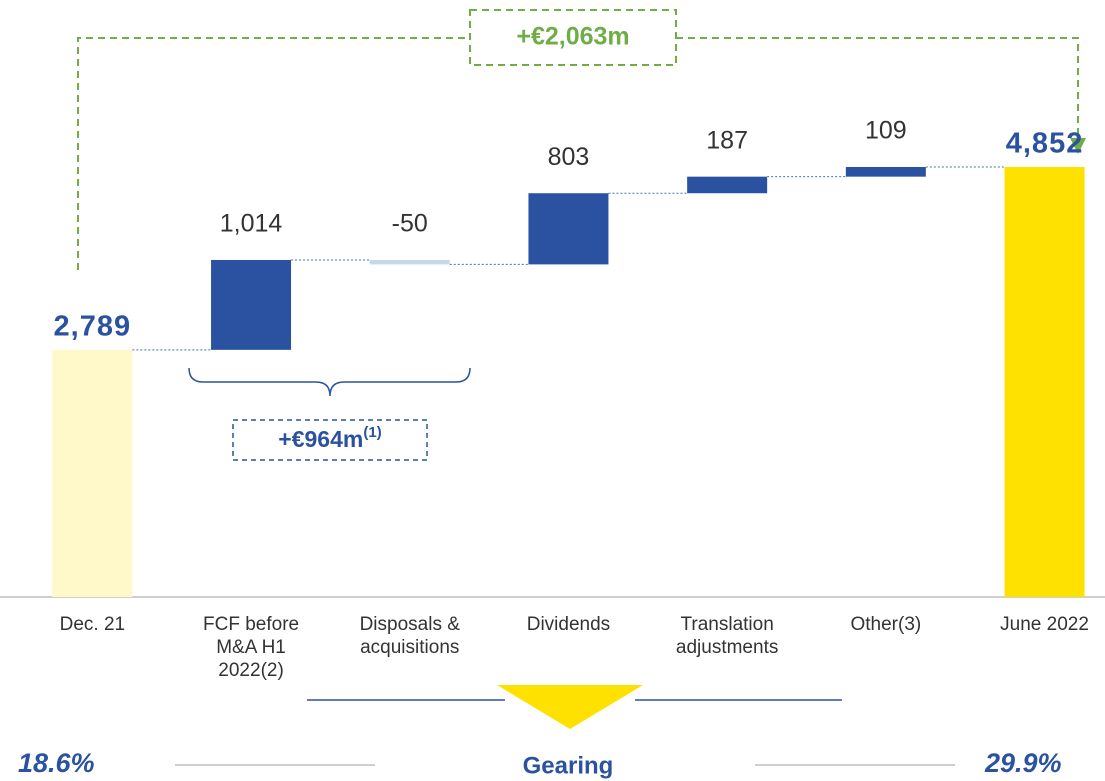  Describe the element at coordinates (569, 157) in the screenshot. I see `value-label: 803` at that location.